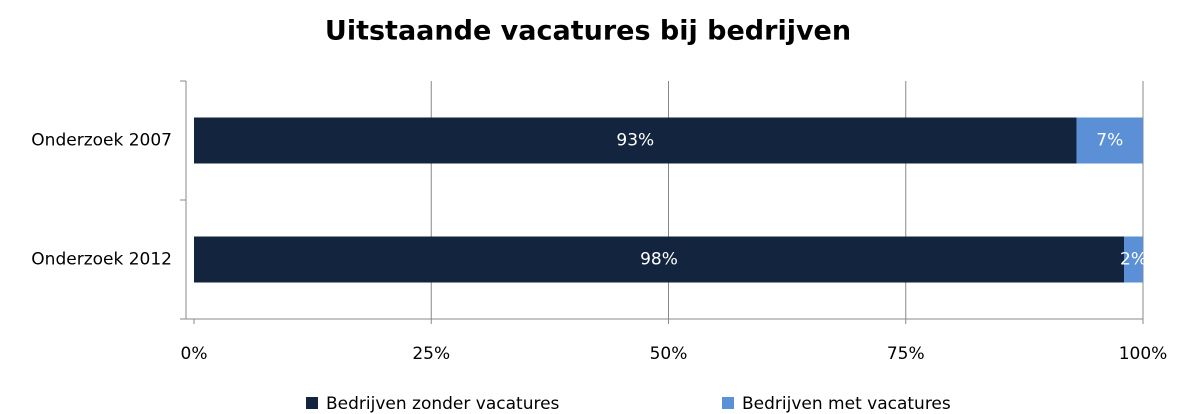  Describe the element at coordinates (194, 354) in the screenshot. I see `x-tick-label: 0%` at that location.